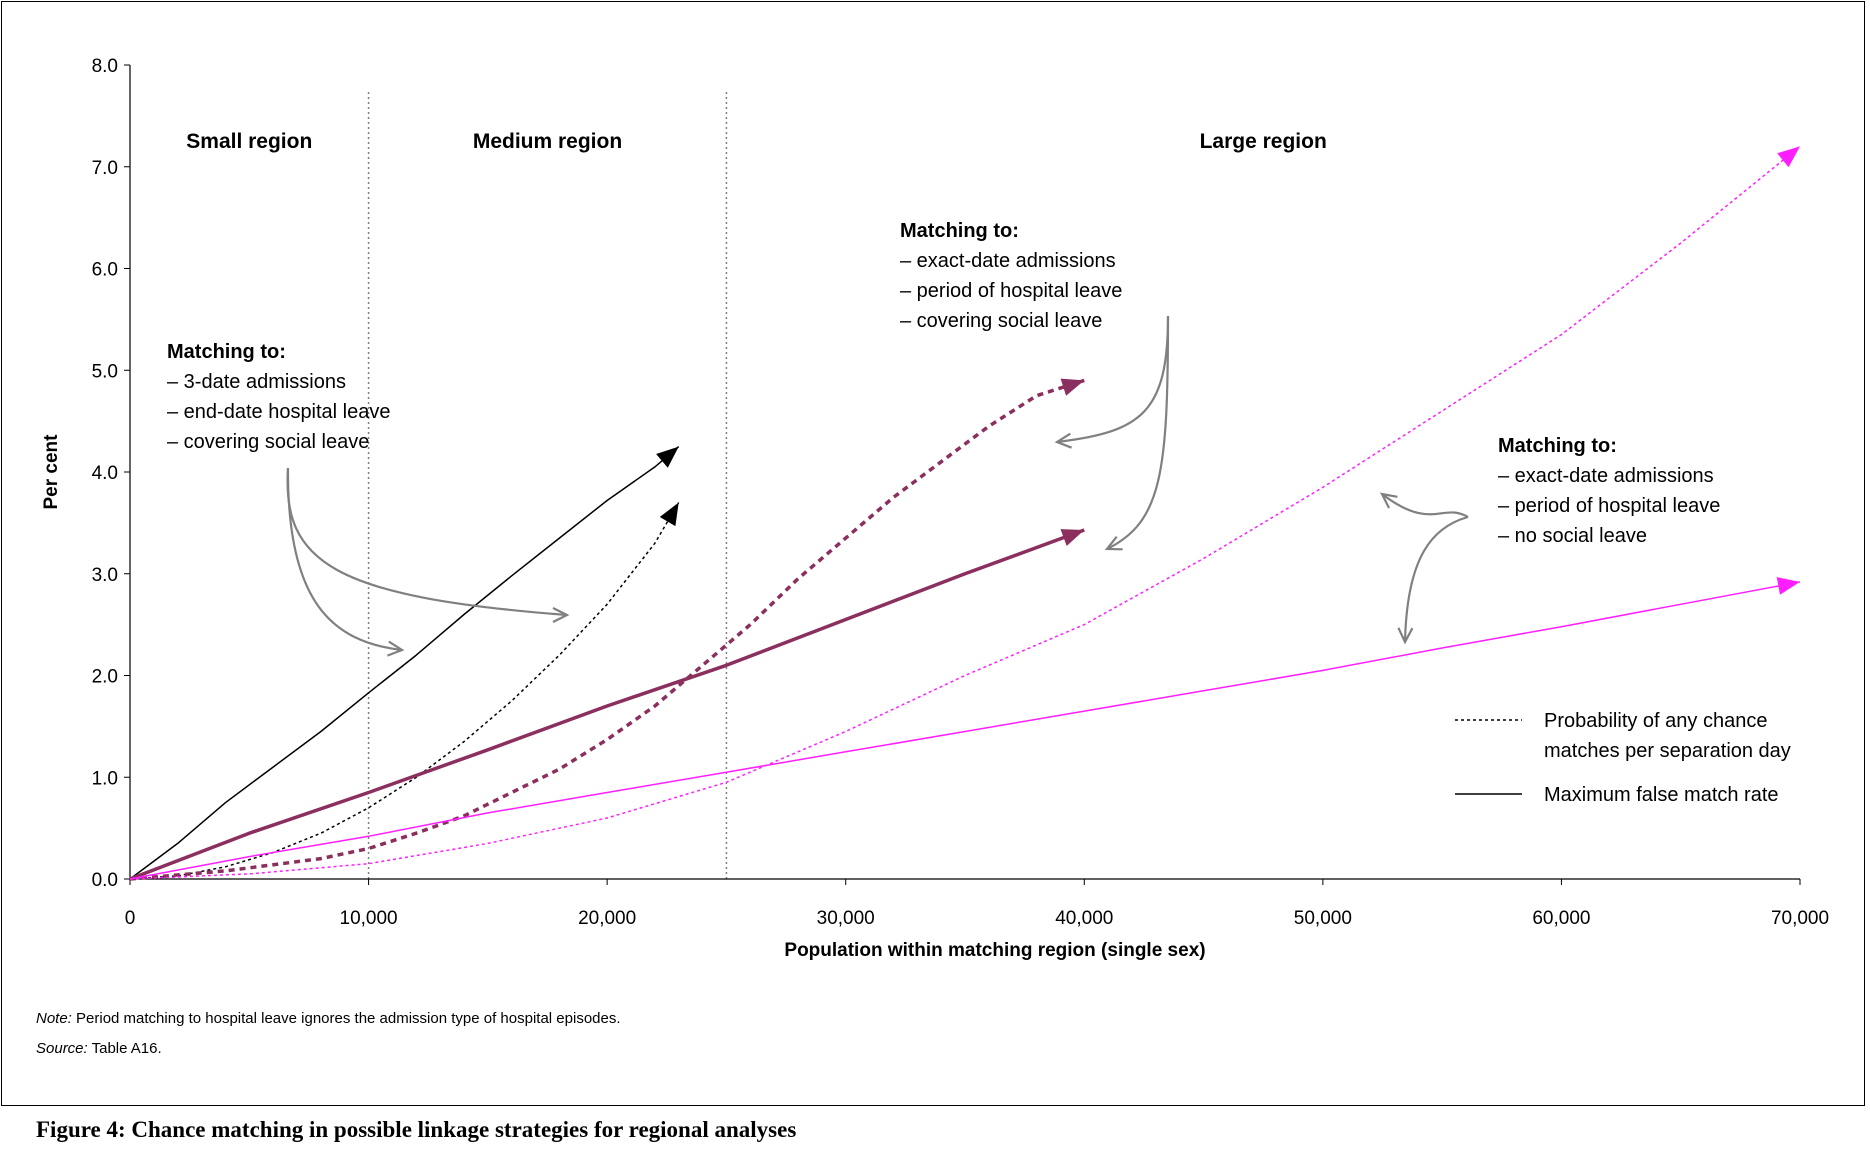 The height and width of the screenshot is (1152, 1870). Describe the element at coordinates (249, 141) in the screenshot. I see `region-label: Small region` at that location.